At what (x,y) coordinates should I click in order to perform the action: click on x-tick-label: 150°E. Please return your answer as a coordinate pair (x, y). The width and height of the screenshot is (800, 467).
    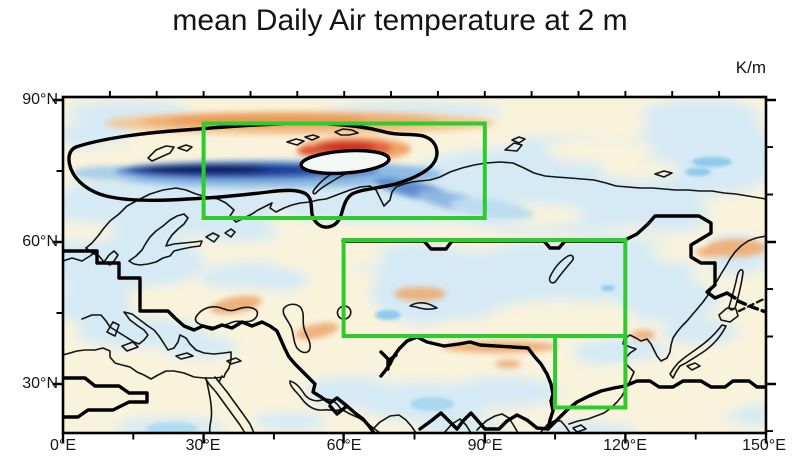
    Looking at the image, I should click on (764, 445).